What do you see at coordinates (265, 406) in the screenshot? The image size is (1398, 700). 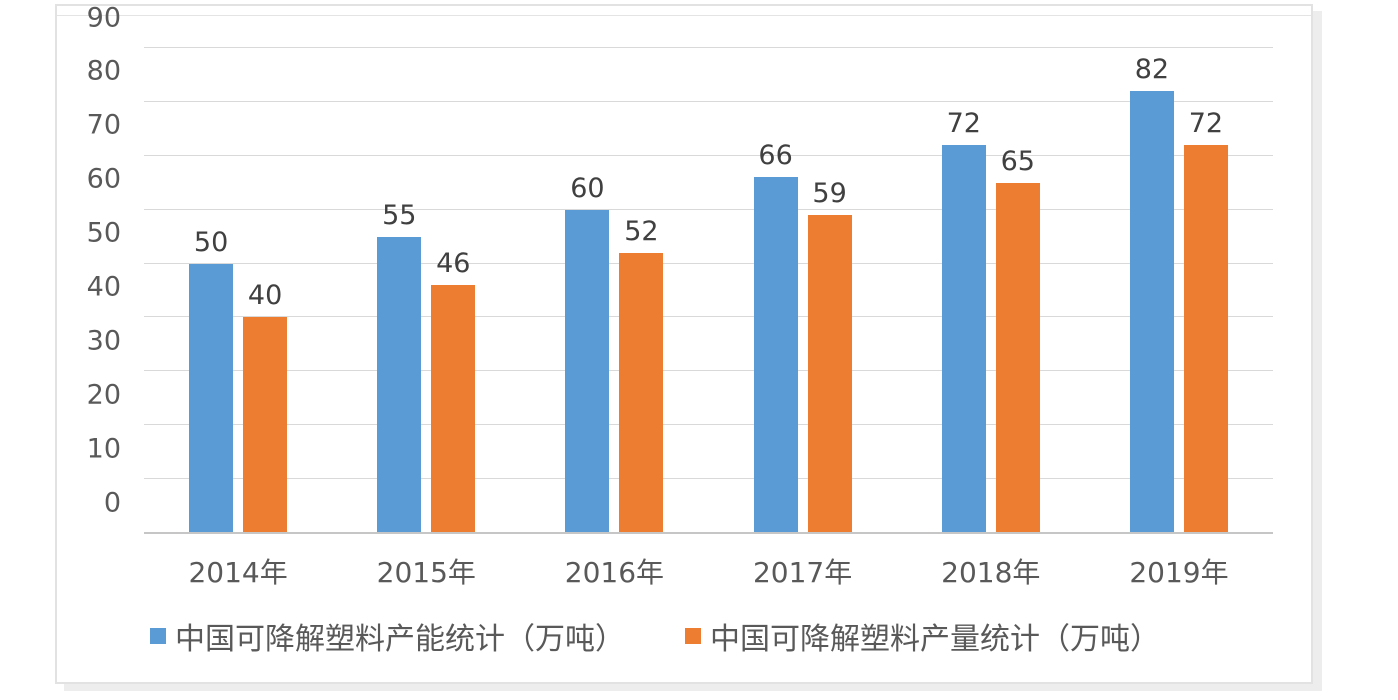 I see `bar: 40` at bounding box center [265, 406].